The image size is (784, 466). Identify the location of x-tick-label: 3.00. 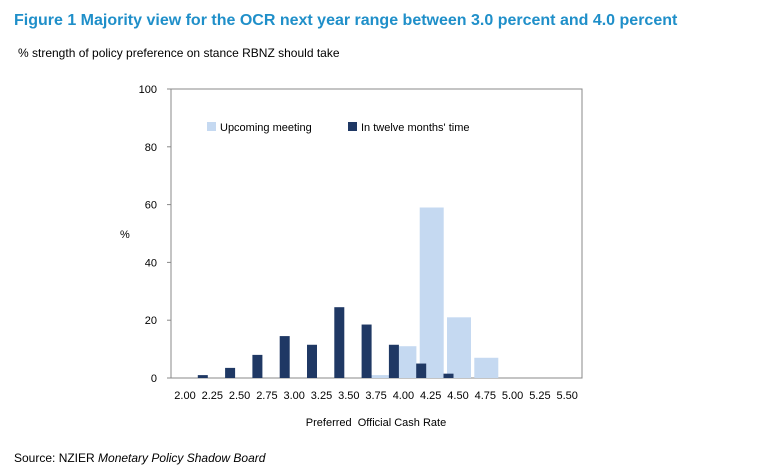
(293, 396).